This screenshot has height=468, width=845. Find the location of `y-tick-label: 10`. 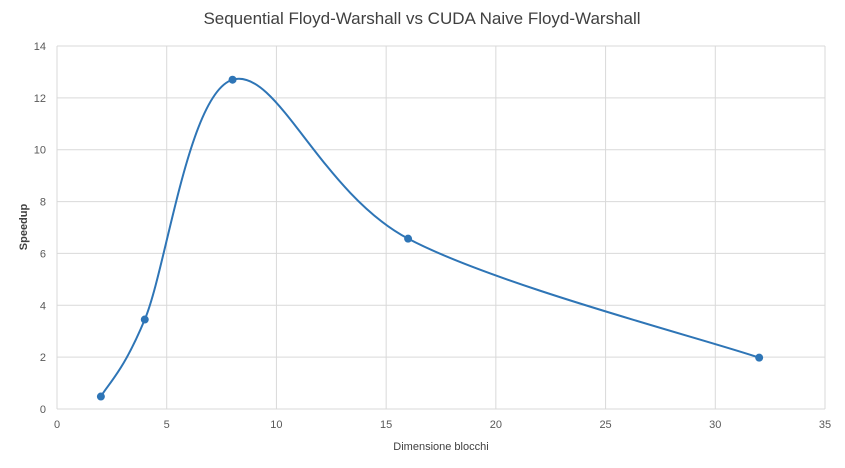

y-tick-label: 10 is located at coordinates (40, 151).